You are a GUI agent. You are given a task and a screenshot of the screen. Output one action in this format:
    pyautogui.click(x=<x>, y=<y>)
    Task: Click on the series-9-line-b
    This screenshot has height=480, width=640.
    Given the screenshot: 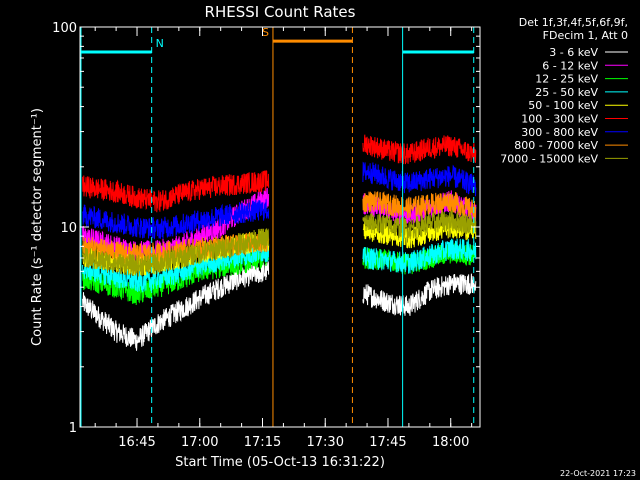 What is the action you would take?
    pyautogui.click(x=419, y=225)
    